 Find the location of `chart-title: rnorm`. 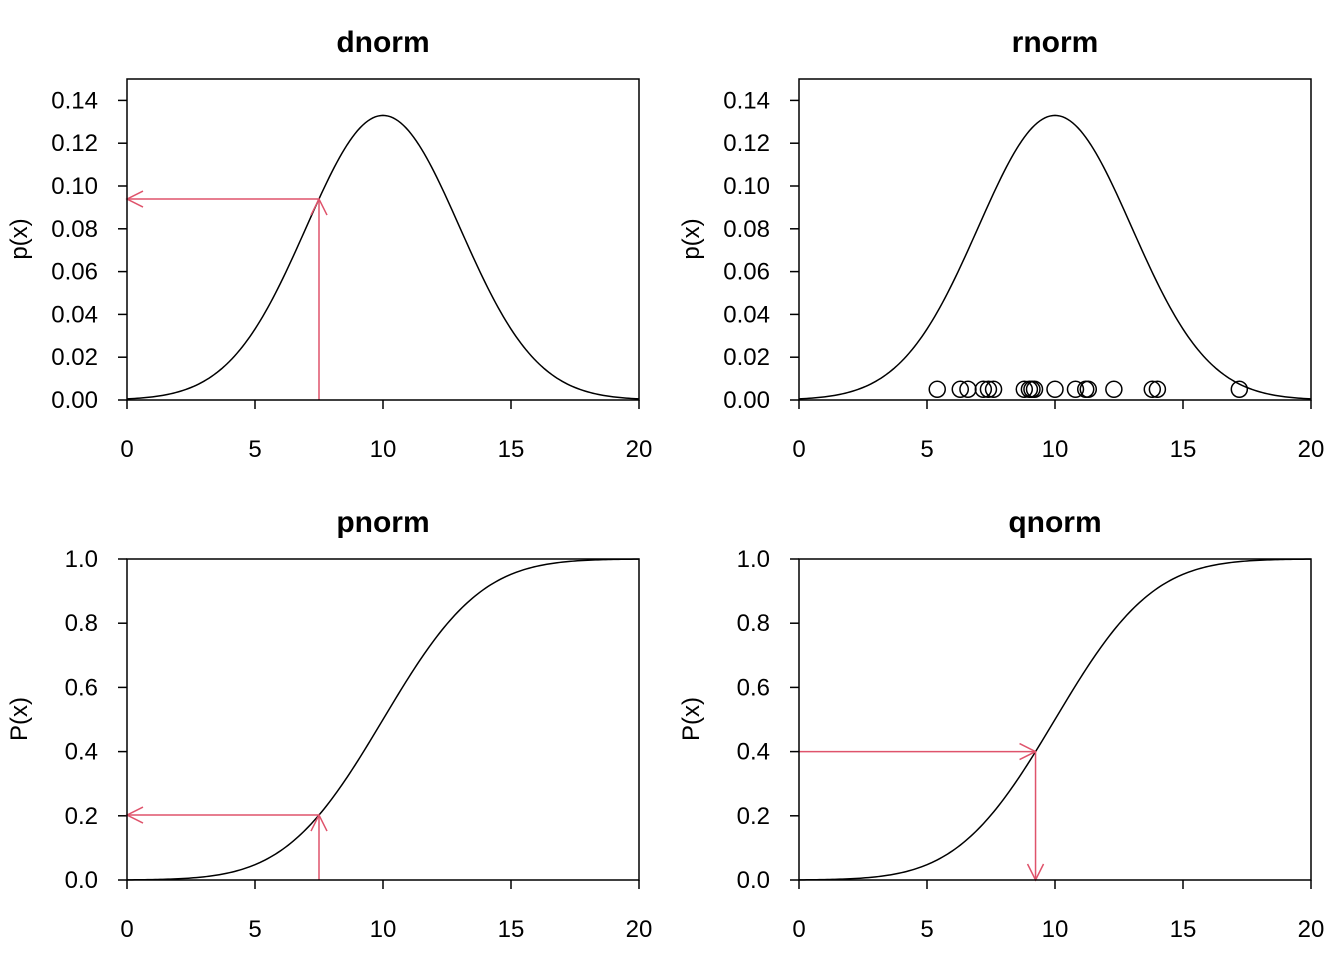

chart-title: rnorm is located at coordinates (1055, 42).